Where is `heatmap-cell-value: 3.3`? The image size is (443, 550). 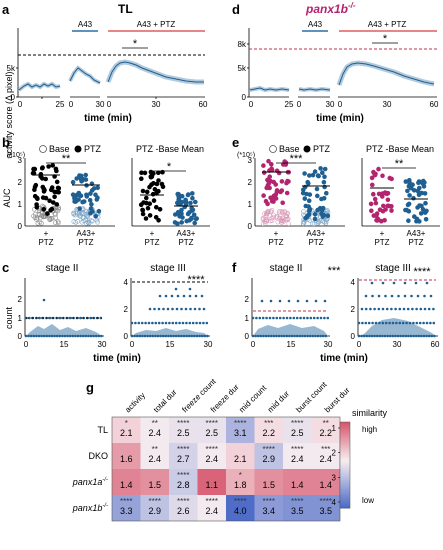 heatmap-cell-value: 3.3 is located at coordinates (126, 511).